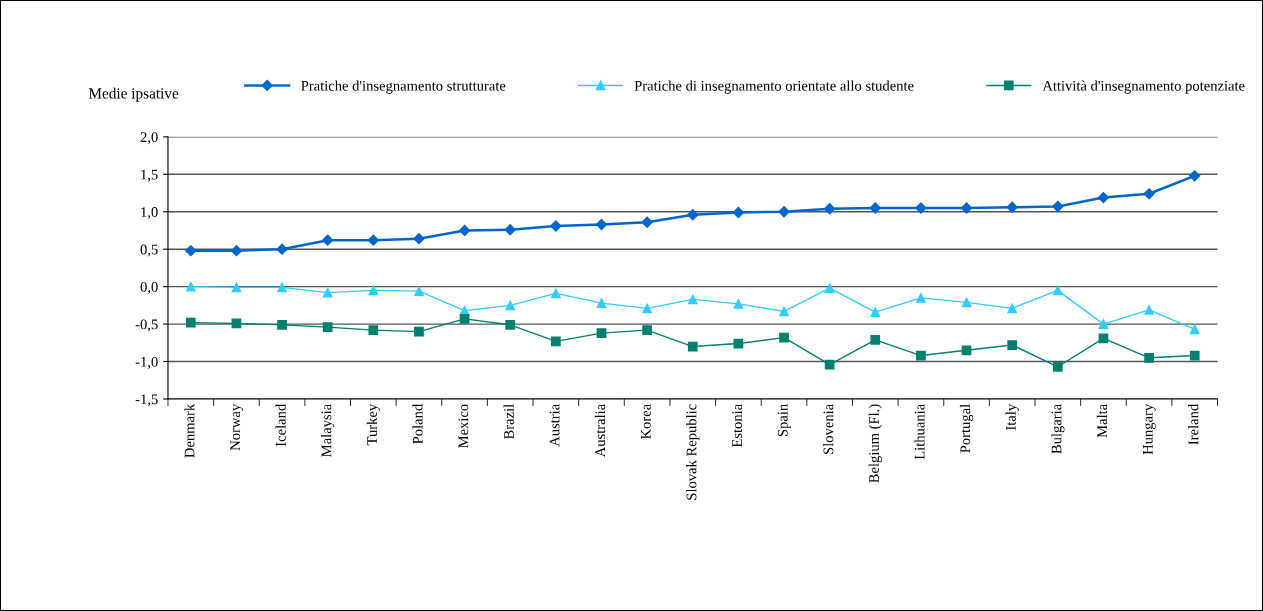  What do you see at coordinates (149, 175) in the screenshot?
I see `y-tick-label: 1,5` at bounding box center [149, 175].